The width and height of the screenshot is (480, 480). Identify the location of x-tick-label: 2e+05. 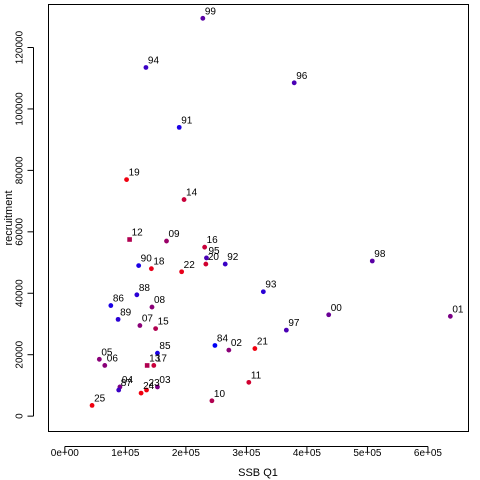
(186, 453).